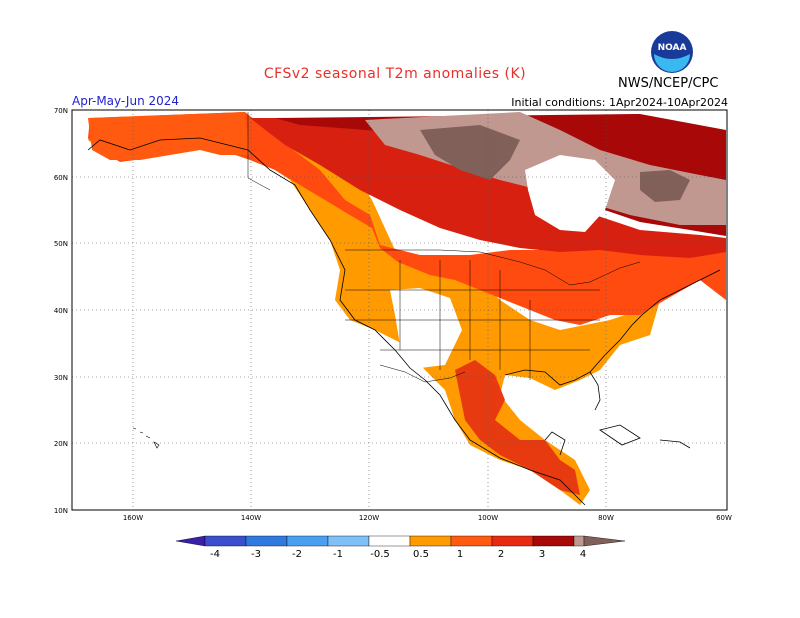 The width and height of the screenshot is (800, 618). Describe the element at coordinates (61, 178) in the screenshot. I see `lat-label: 60N` at that location.